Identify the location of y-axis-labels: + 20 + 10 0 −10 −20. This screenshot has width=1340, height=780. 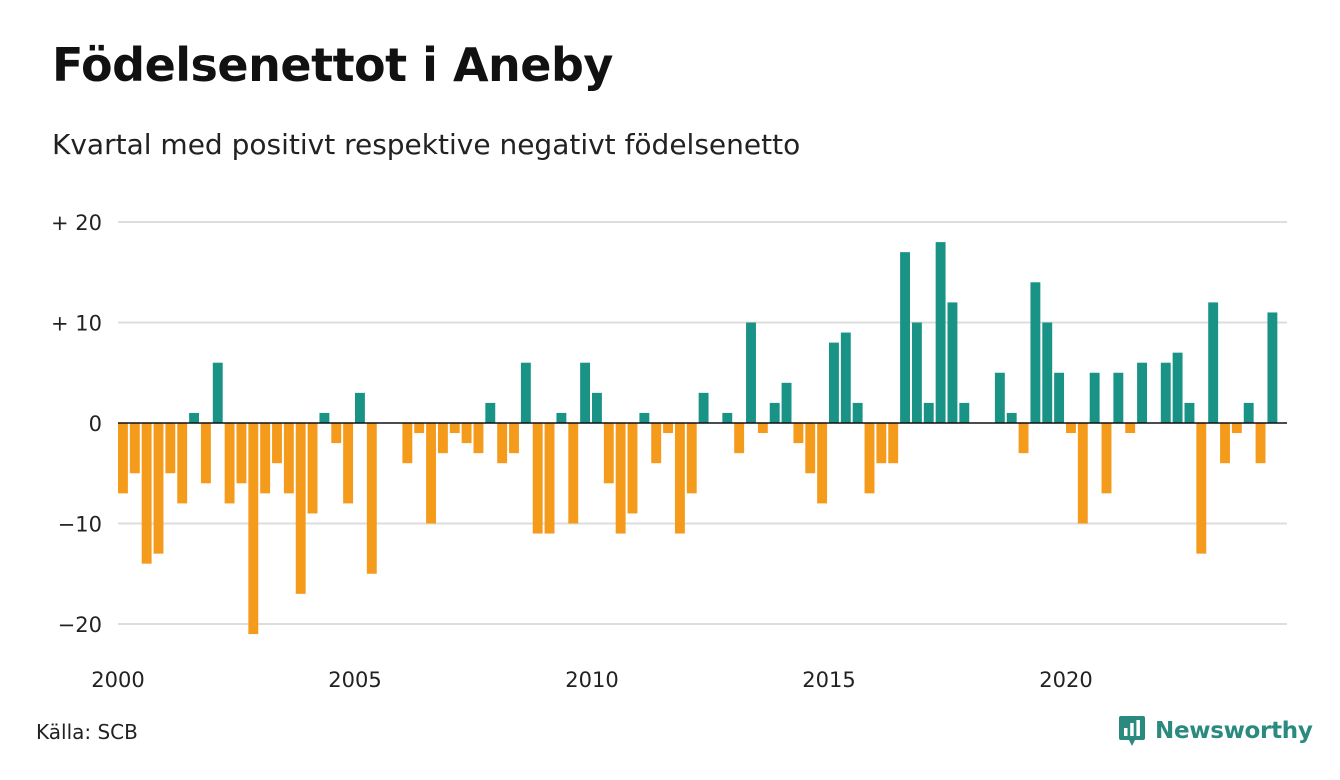
(76, 424).